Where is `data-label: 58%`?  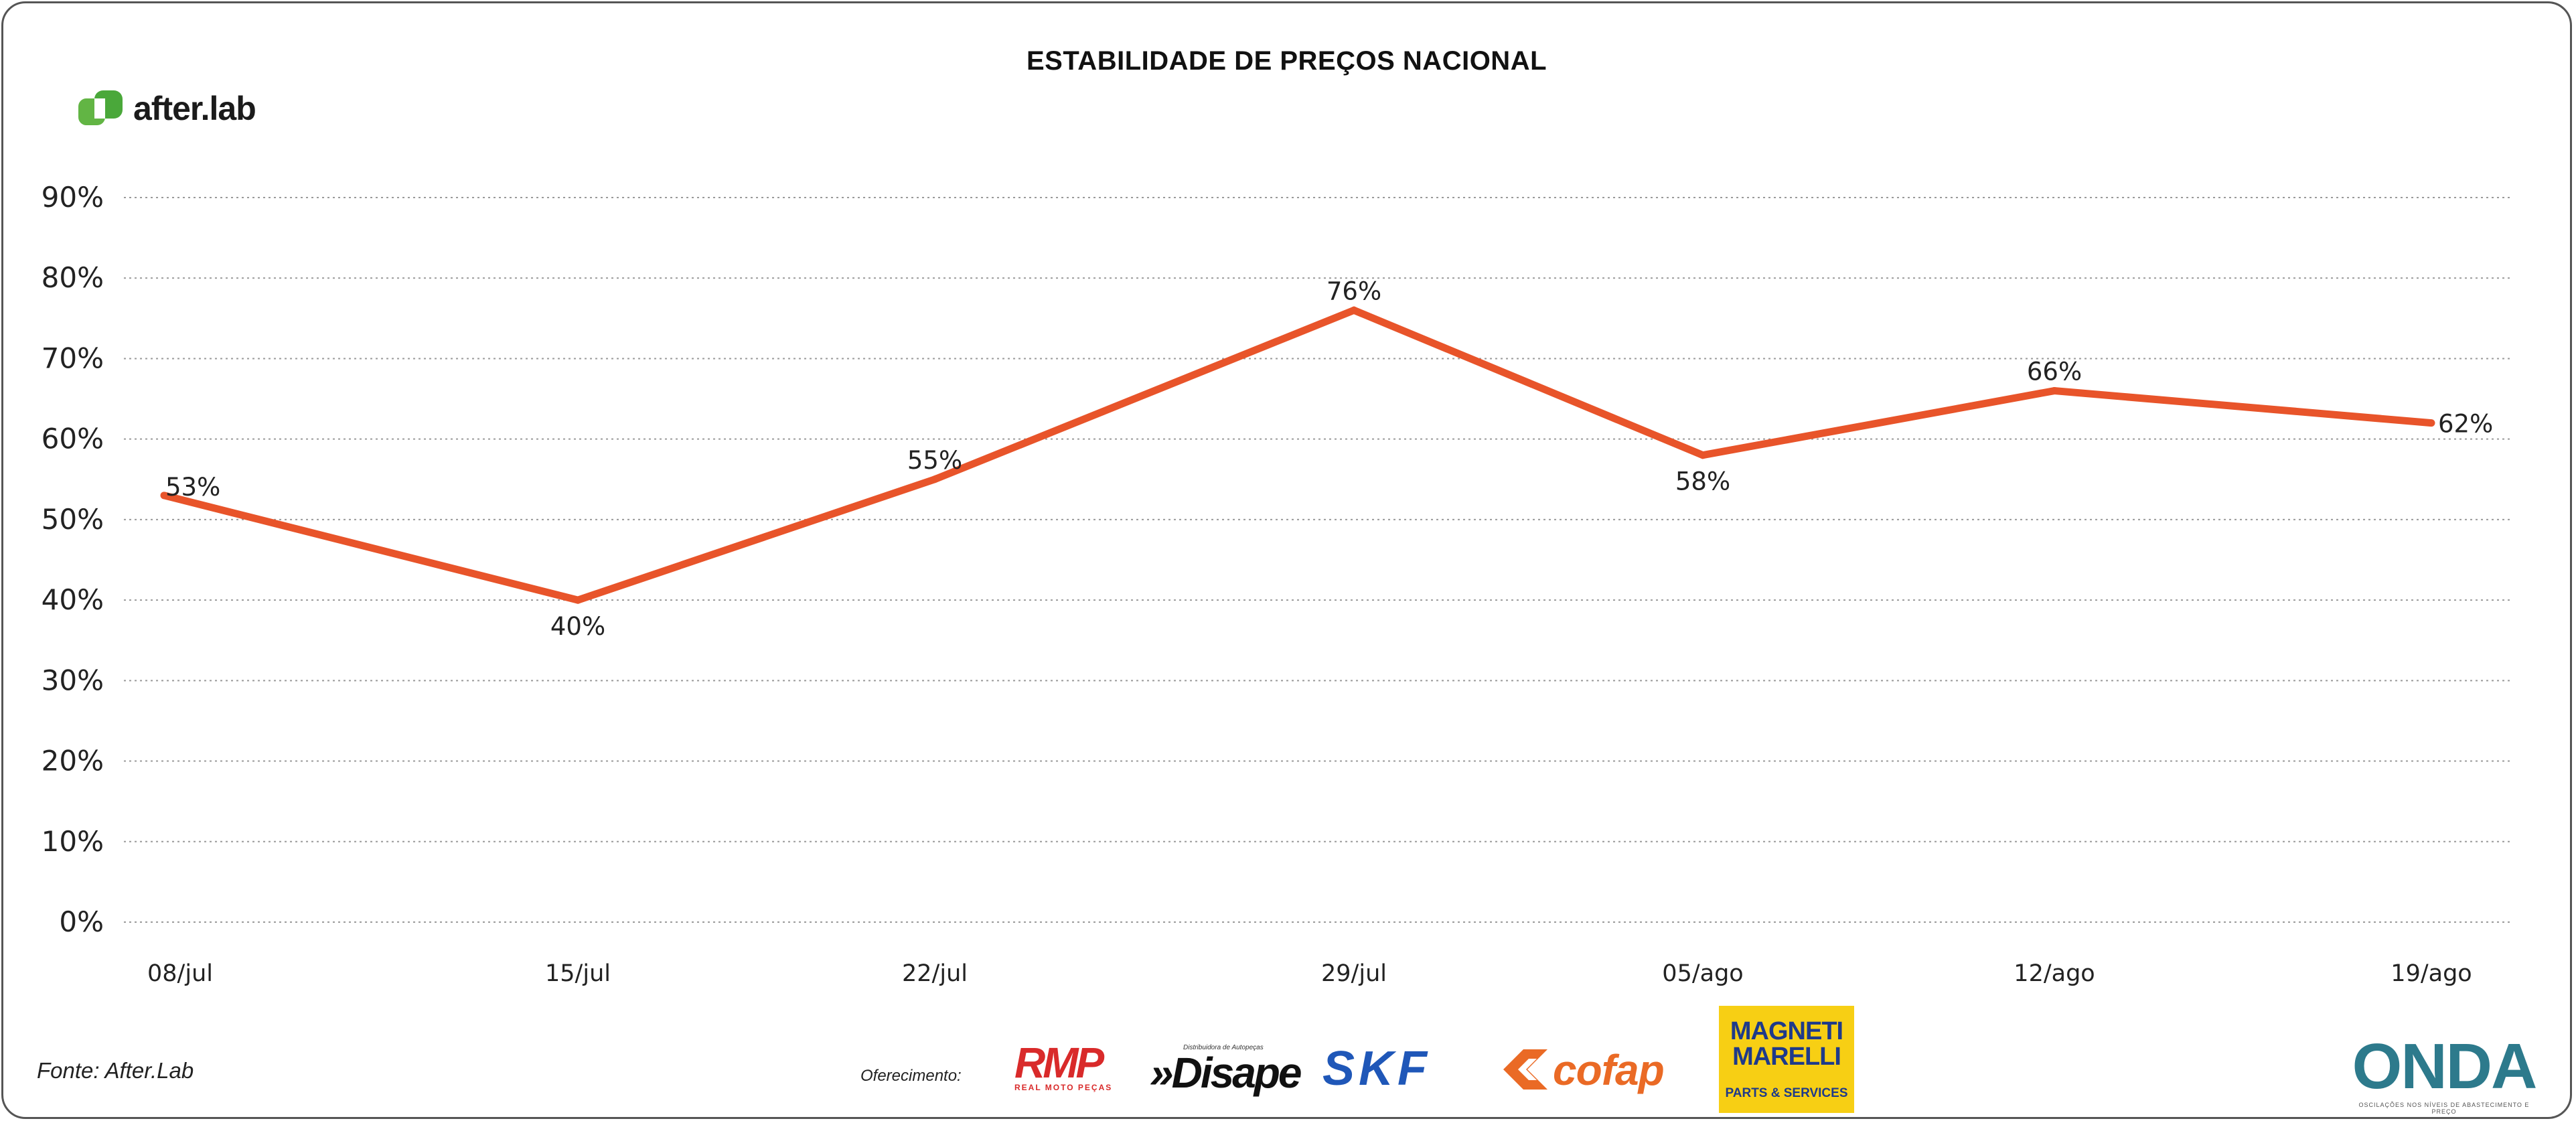 data-label: 58% is located at coordinates (1703, 481).